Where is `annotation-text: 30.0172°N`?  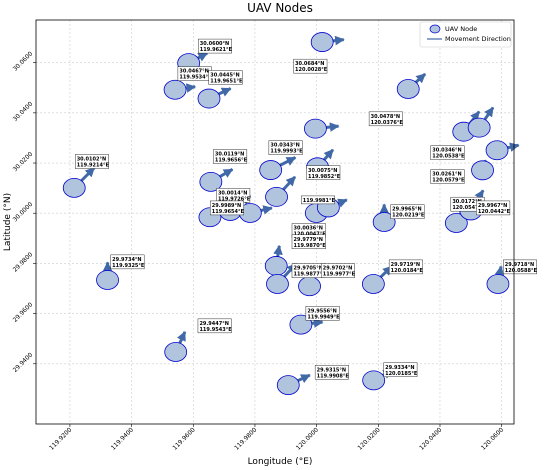
annotation-text: 30.0172°N is located at coordinates (466, 202).